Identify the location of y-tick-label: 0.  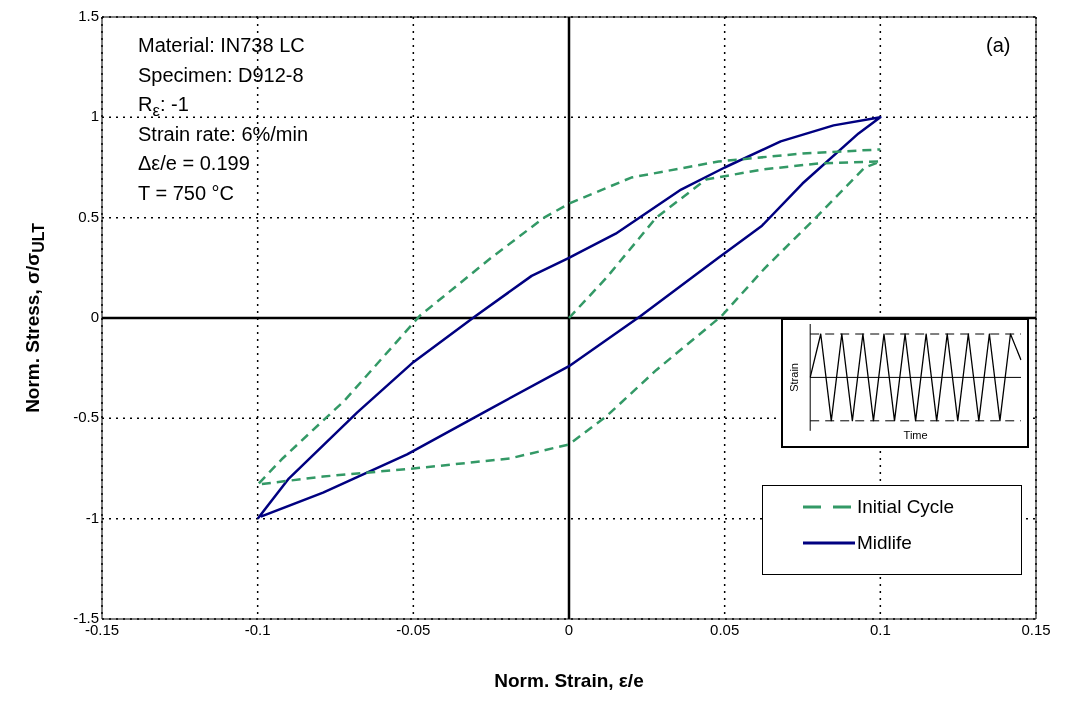
(94, 317).